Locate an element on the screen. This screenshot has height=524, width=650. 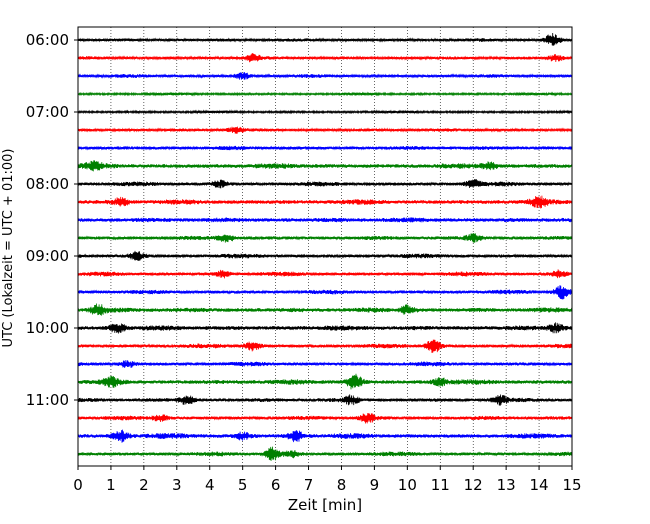
x-tick-label: 15 is located at coordinates (571, 485).